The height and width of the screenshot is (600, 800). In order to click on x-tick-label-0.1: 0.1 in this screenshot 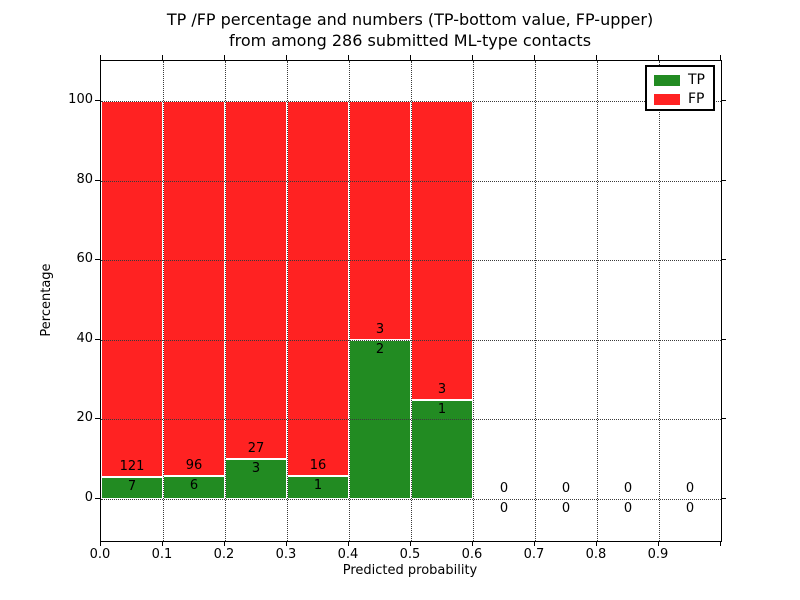, I will do `click(162, 554)`.